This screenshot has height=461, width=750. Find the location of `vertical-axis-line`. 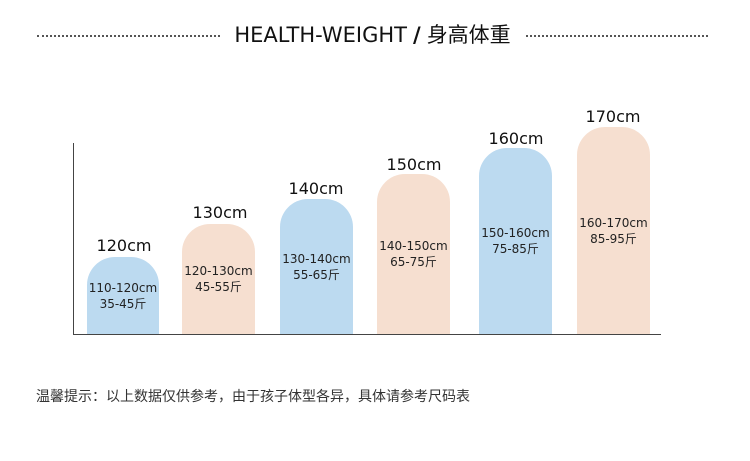

vertical-axis-line is located at coordinates (73, 239).